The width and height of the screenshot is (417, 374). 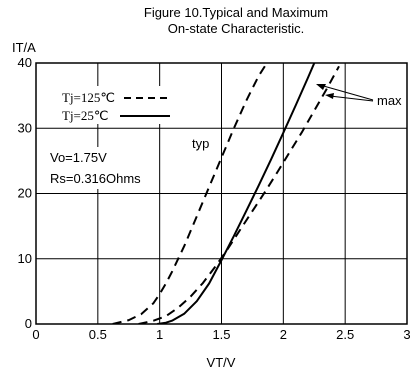 I want to click on x-tick-labels: 0 0.5 1 1.5 2 2.5 3, so click(x=221, y=334).